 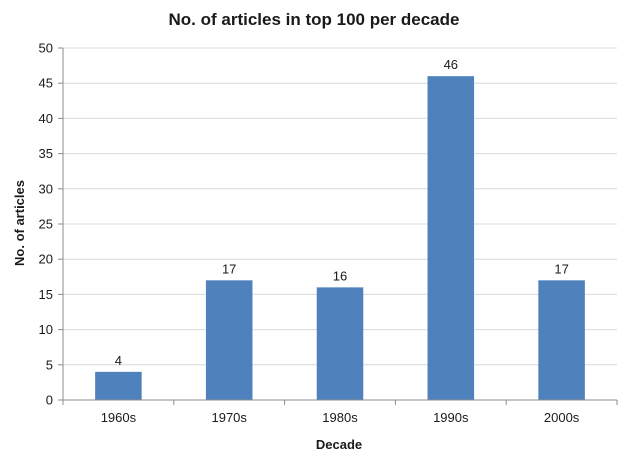 What do you see at coordinates (340, 275) in the screenshot?
I see `data-label-1980s: 16` at bounding box center [340, 275].